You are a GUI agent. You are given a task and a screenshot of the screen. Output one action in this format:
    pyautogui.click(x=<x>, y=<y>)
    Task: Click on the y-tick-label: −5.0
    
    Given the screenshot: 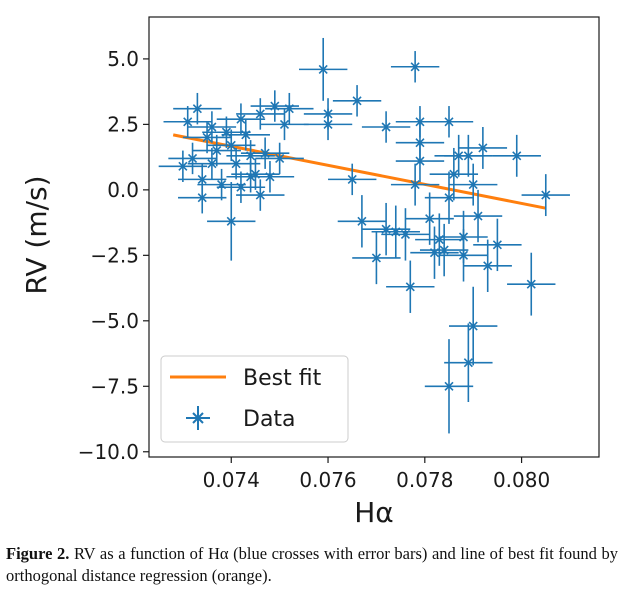 What is the action you would take?
    pyautogui.click(x=114, y=321)
    